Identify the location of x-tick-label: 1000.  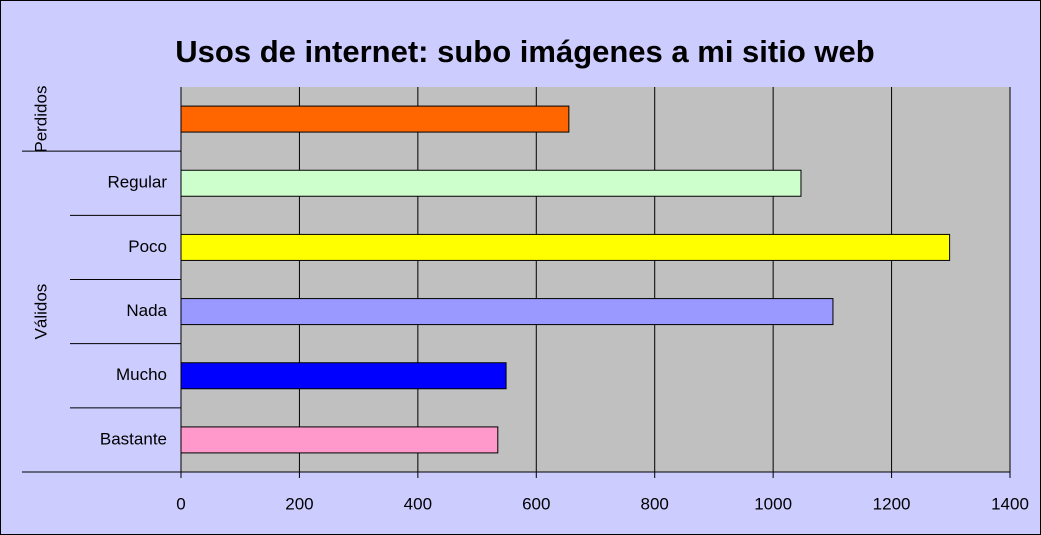
(773, 503).